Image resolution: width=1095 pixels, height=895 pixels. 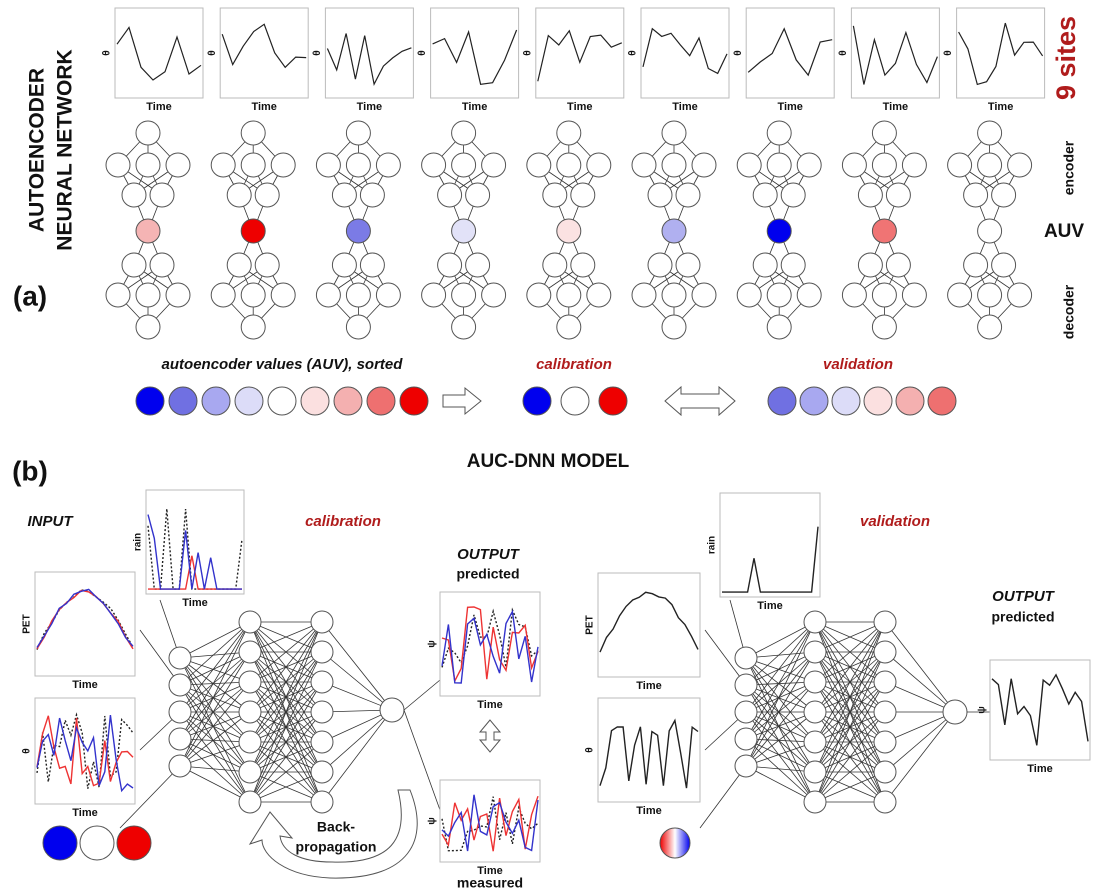 What do you see at coordinates (712, 545) in the screenshot?
I see `y-axis-label: rain` at bounding box center [712, 545].